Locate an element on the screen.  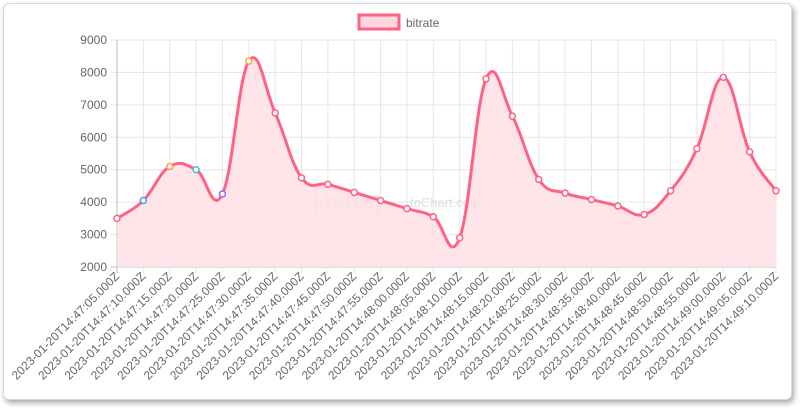
watermark-site: toChart.com is located at coordinates (445, 202).